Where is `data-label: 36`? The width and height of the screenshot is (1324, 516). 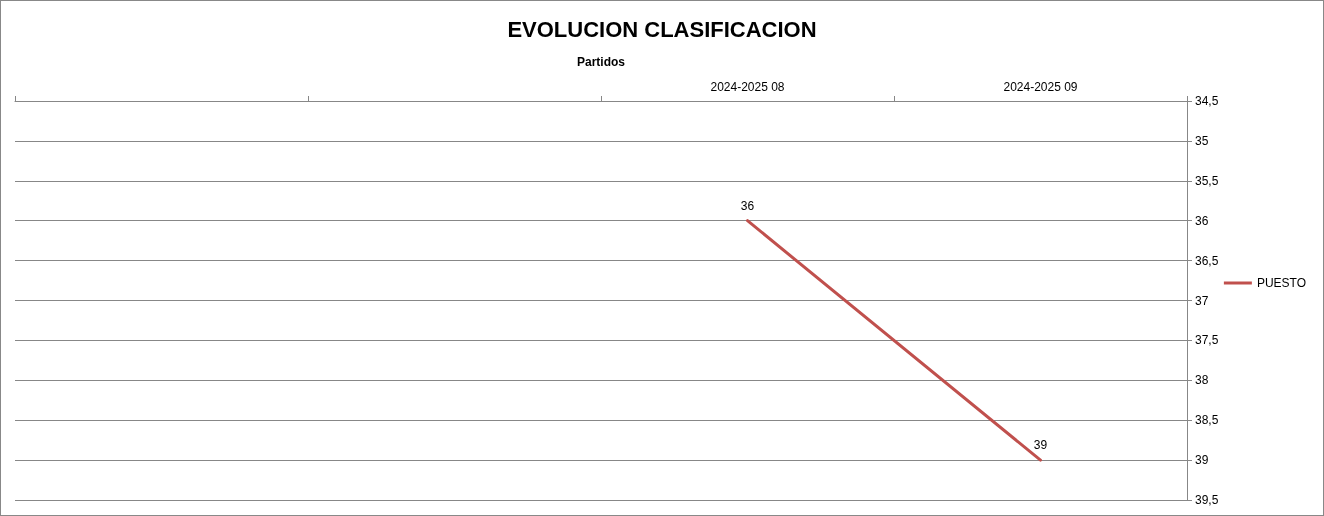
data-label: 36 is located at coordinates (747, 205).